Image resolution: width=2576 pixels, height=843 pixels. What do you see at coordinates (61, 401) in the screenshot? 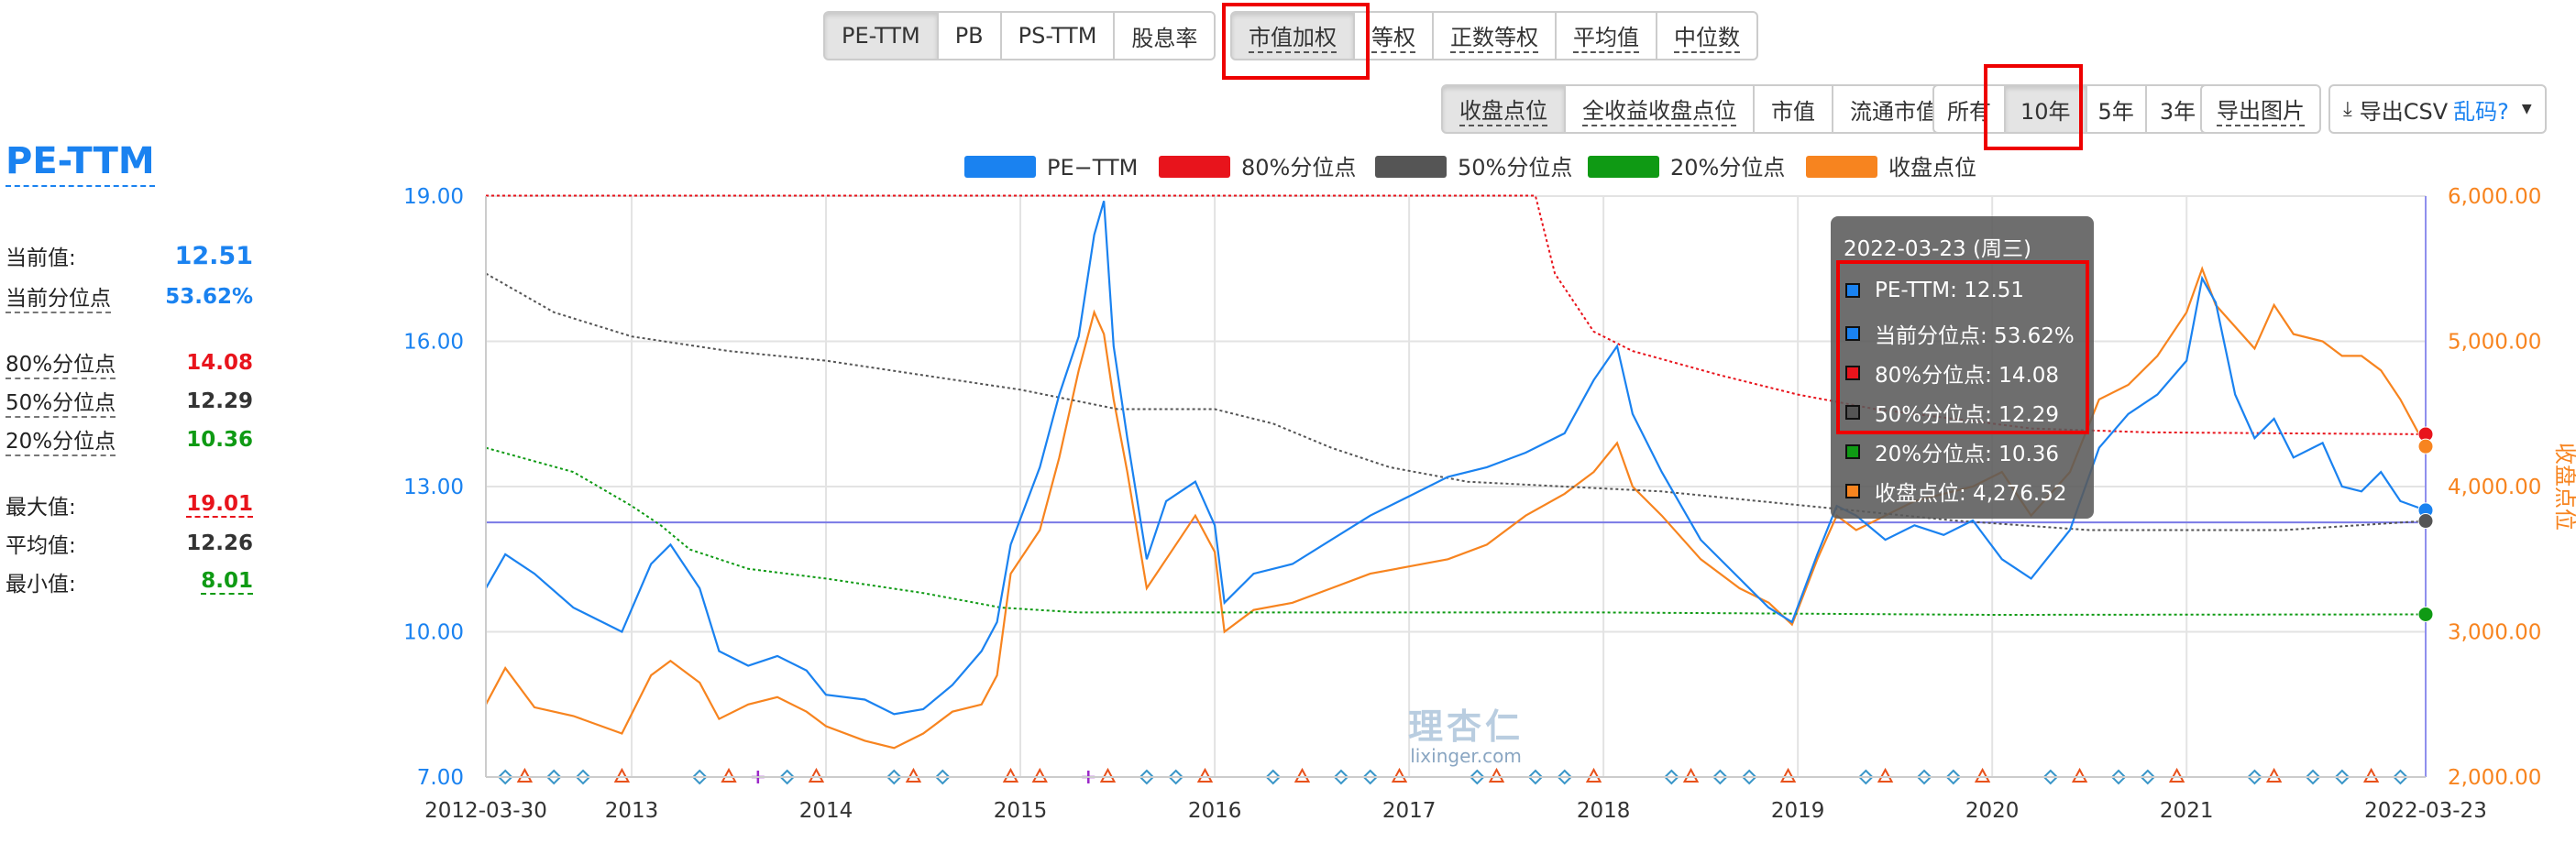
I see `stat-p50-label: 50%分位点` at bounding box center [61, 401].